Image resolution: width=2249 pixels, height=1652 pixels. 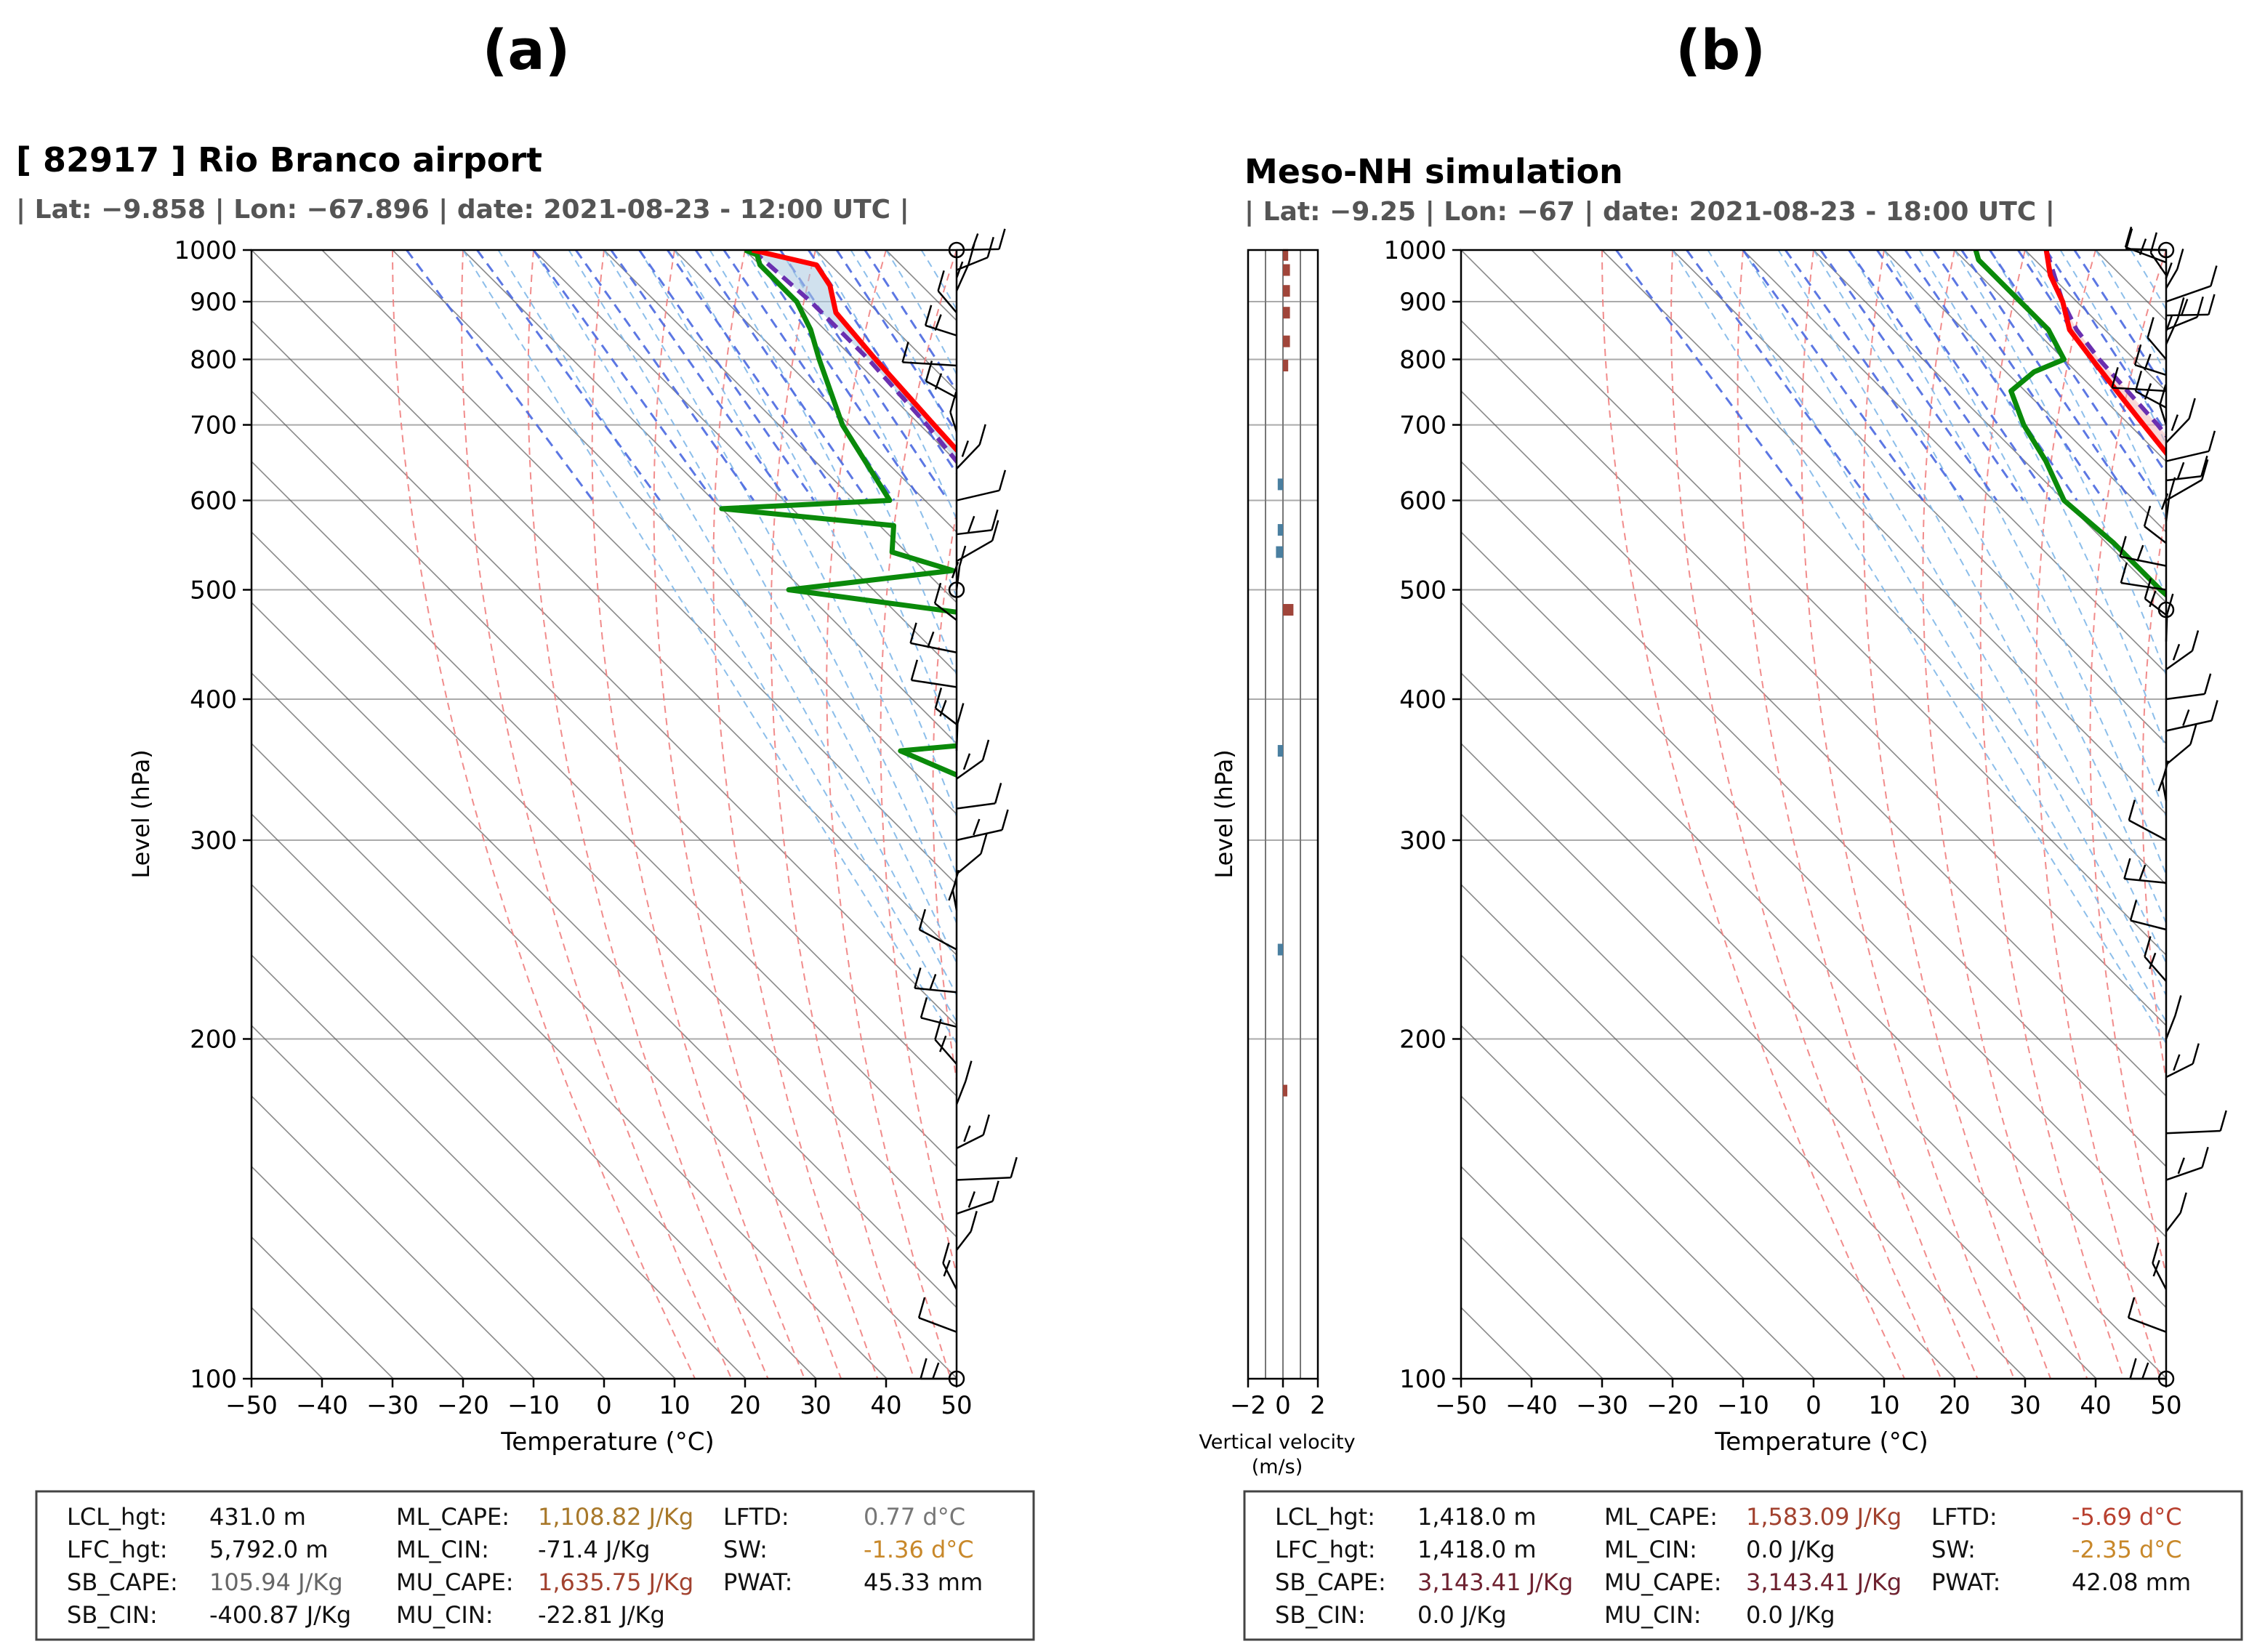 What do you see at coordinates (1423, 302) in the screenshot?
I see `panel-b-y-tick-label: 900` at bounding box center [1423, 302].